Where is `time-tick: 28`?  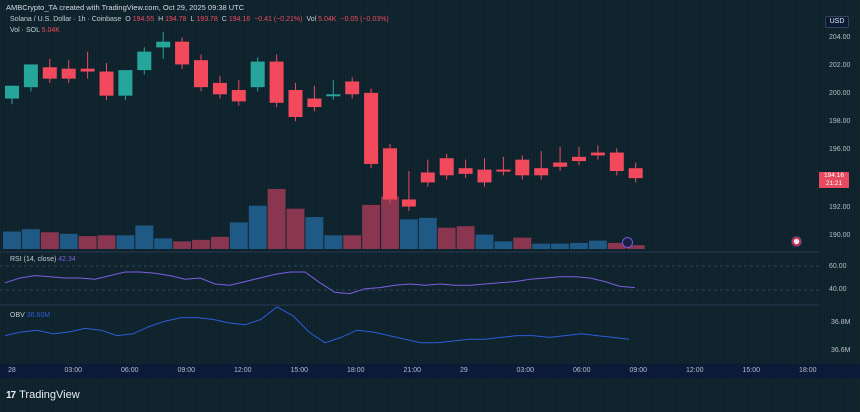 time-tick: 28 is located at coordinates (12, 370).